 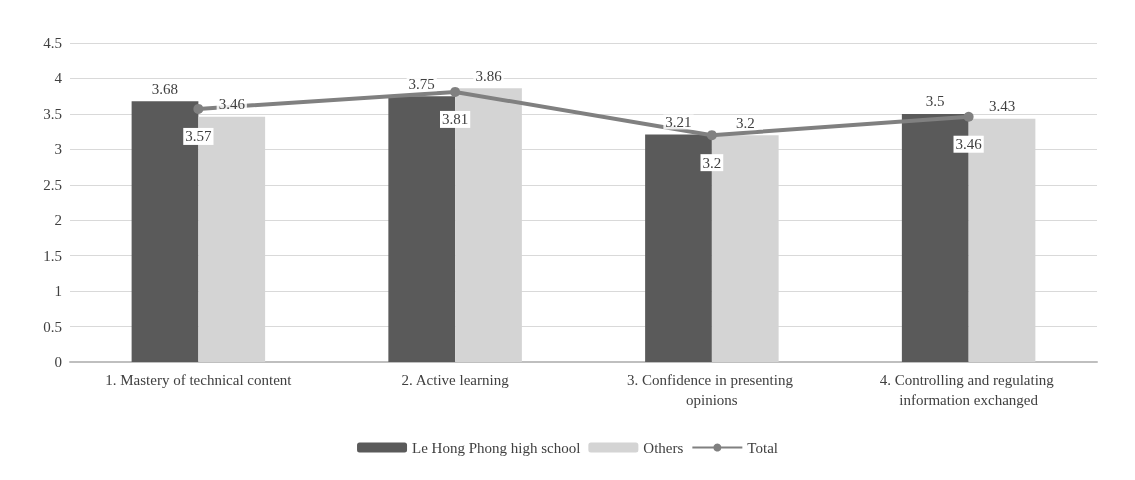 What do you see at coordinates (58, 291) in the screenshot?
I see `y-tick-label: 1` at bounding box center [58, 291].